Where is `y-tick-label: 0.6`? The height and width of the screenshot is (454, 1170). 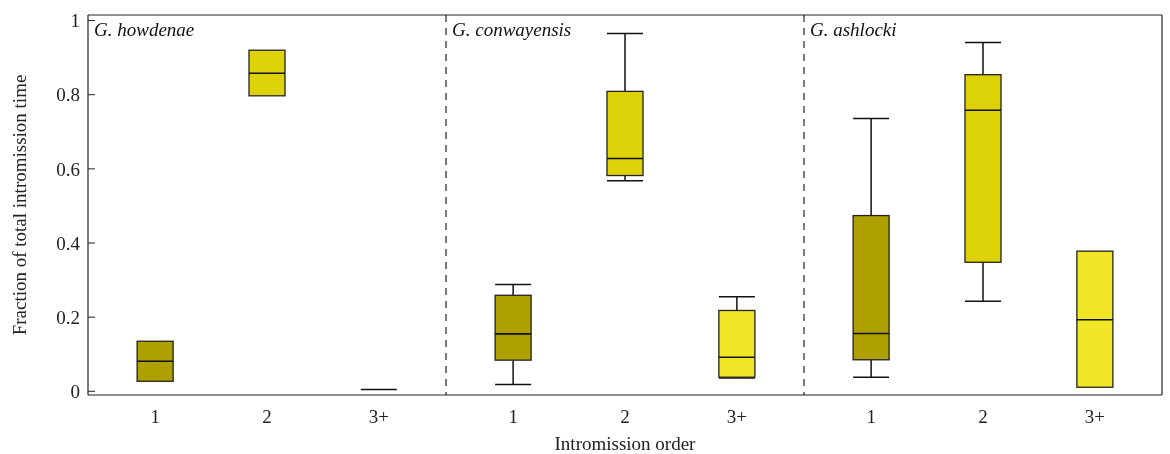 y-tick-label: 0.6 is located at coordinates (68, 169).